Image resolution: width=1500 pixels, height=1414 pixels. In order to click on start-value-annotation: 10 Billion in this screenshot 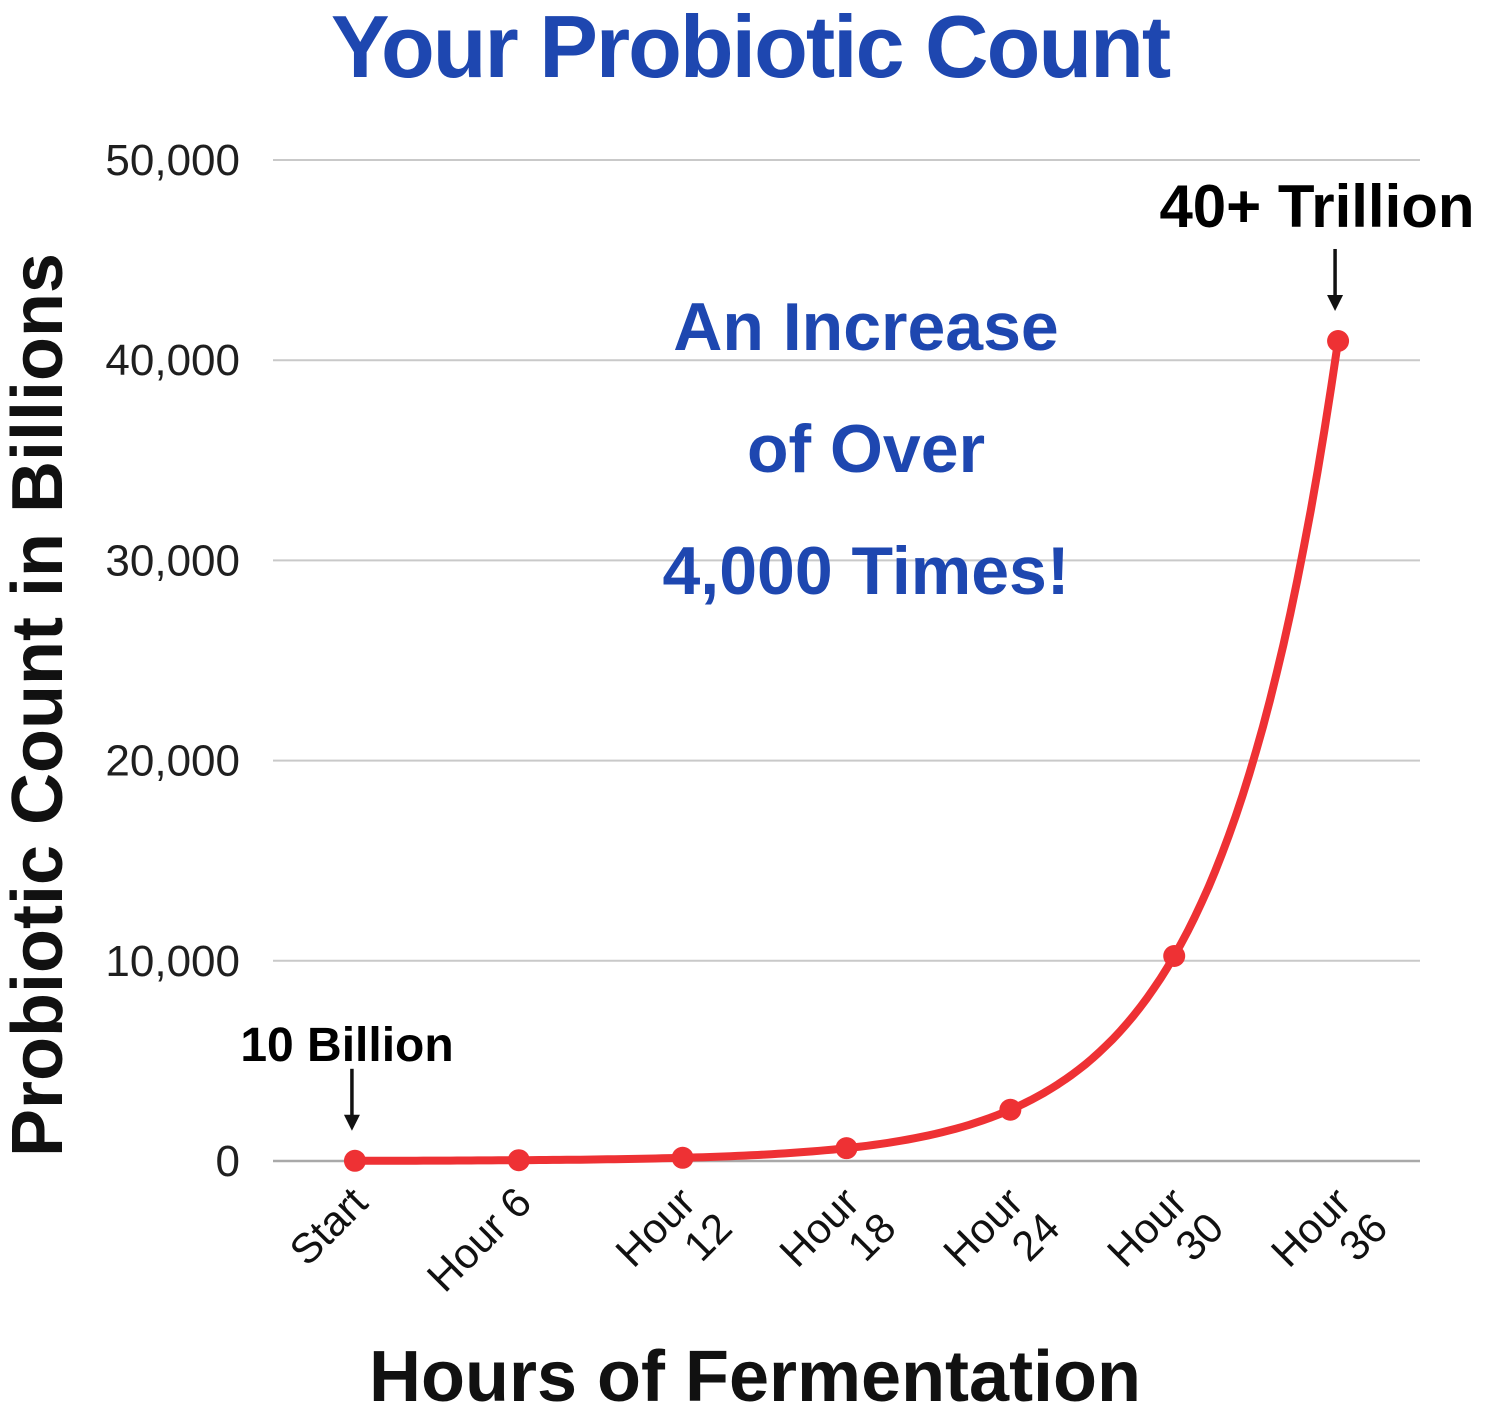, I will do `click(347, 1045)`.